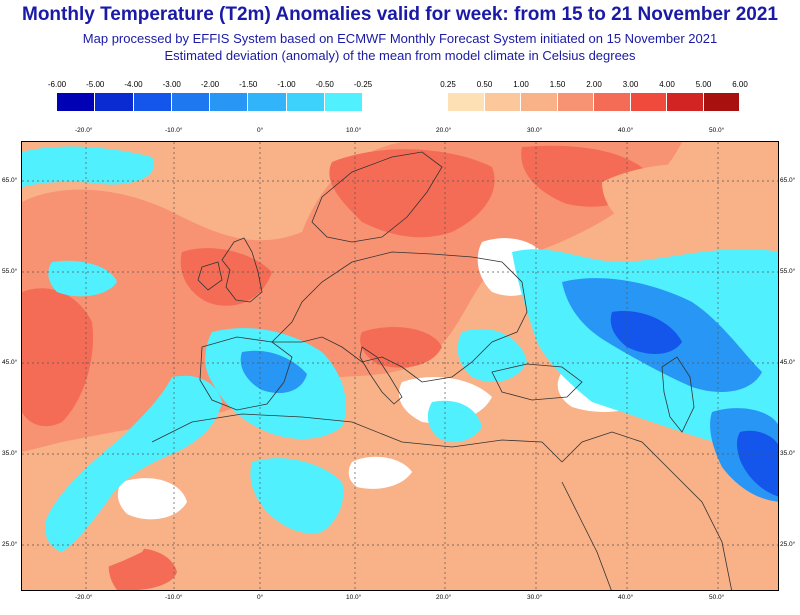 This screenshot has width=800, height=615. Describe the element at coordinates (630, 84) in the screenshot. I see `legend-positive-label: 3.00` at that location.